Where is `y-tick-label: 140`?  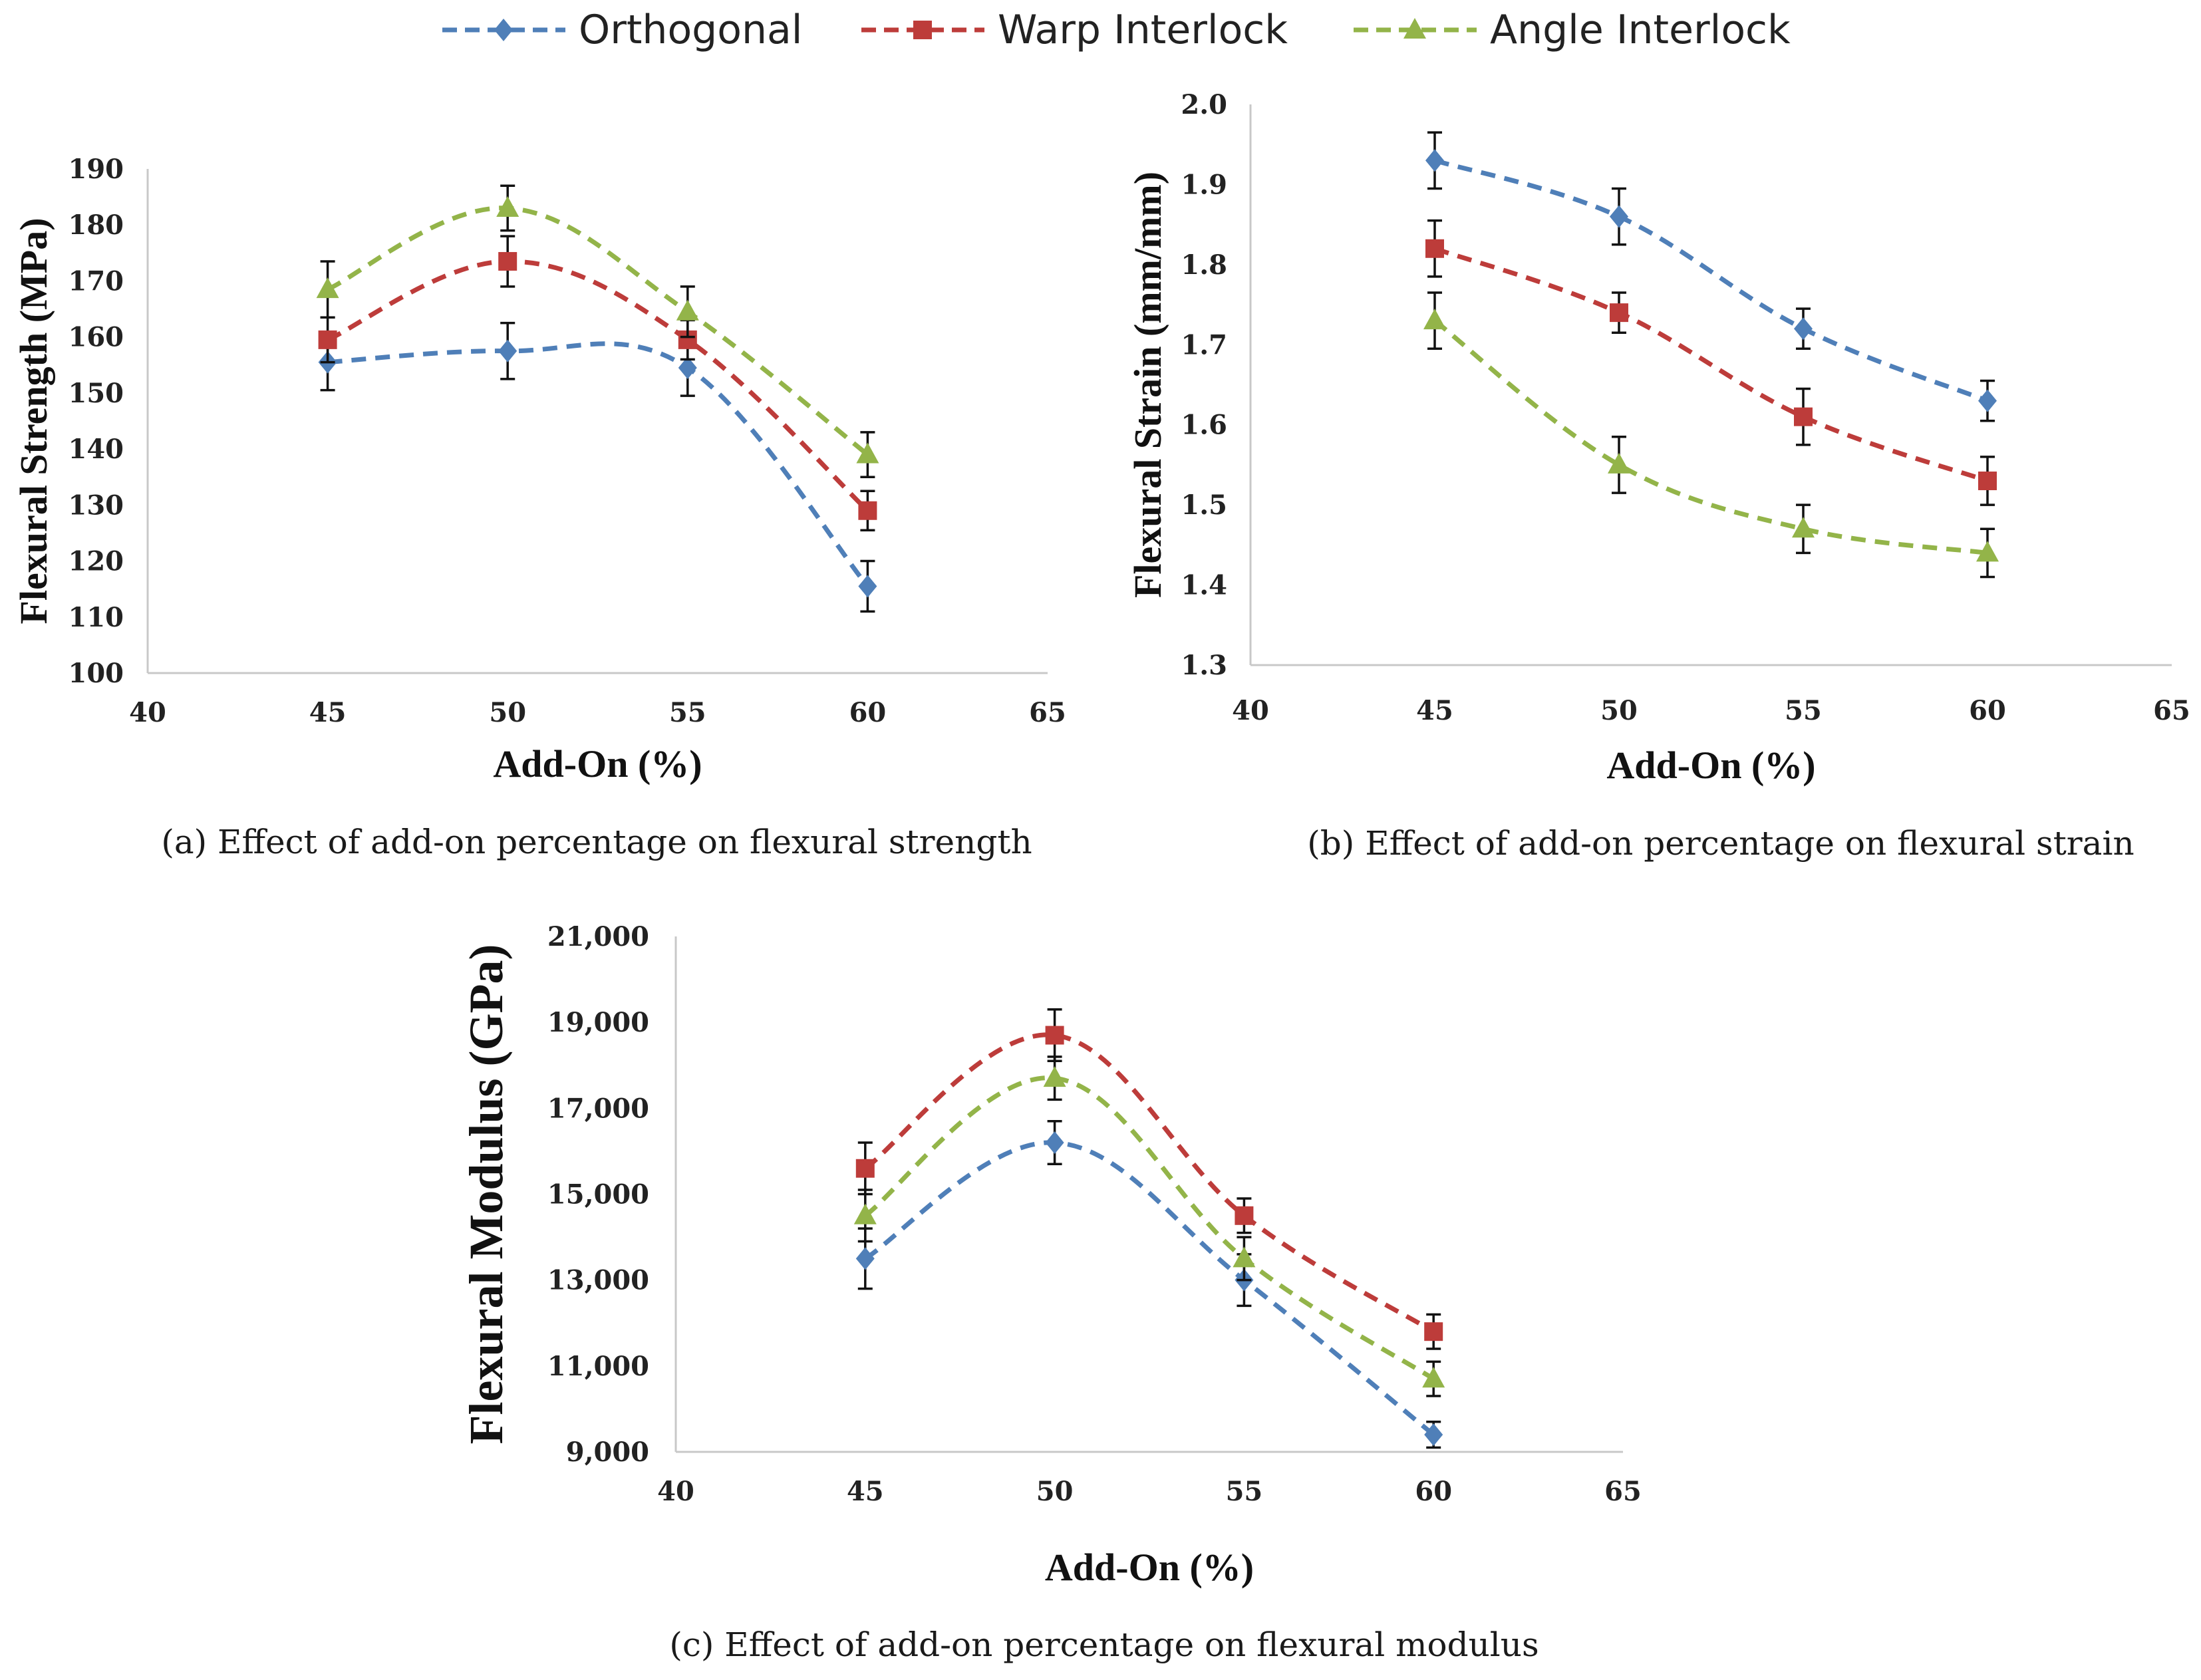 y-tick-label: 140 is located at coordinates (96, 449).